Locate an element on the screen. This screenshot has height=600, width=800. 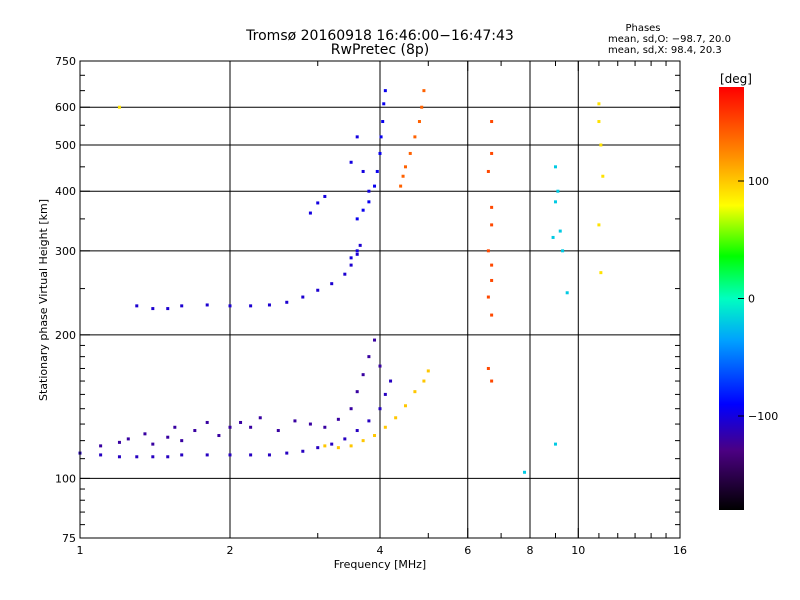
phases-legend-o-mode: mean, sd,O: −98.7, 20.0 is located at coordinates (669, 39).